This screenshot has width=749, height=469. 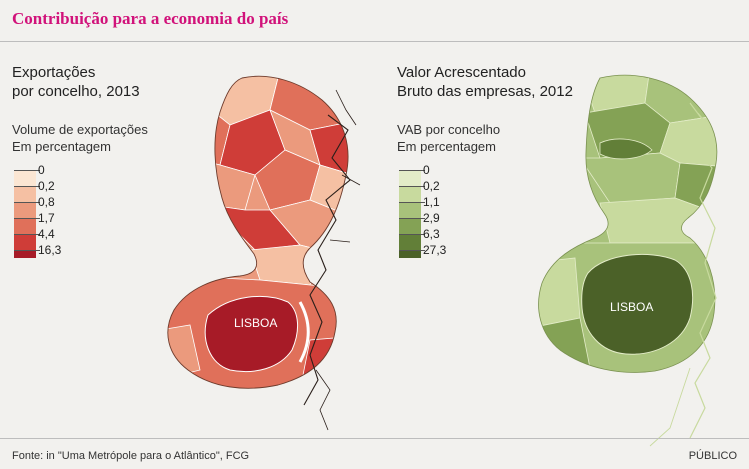 What do you see at coordinates (61, 146) in the screenshot?
I see `left-legend-title-line2: Em percentagem` at bounding box center [61, 146].